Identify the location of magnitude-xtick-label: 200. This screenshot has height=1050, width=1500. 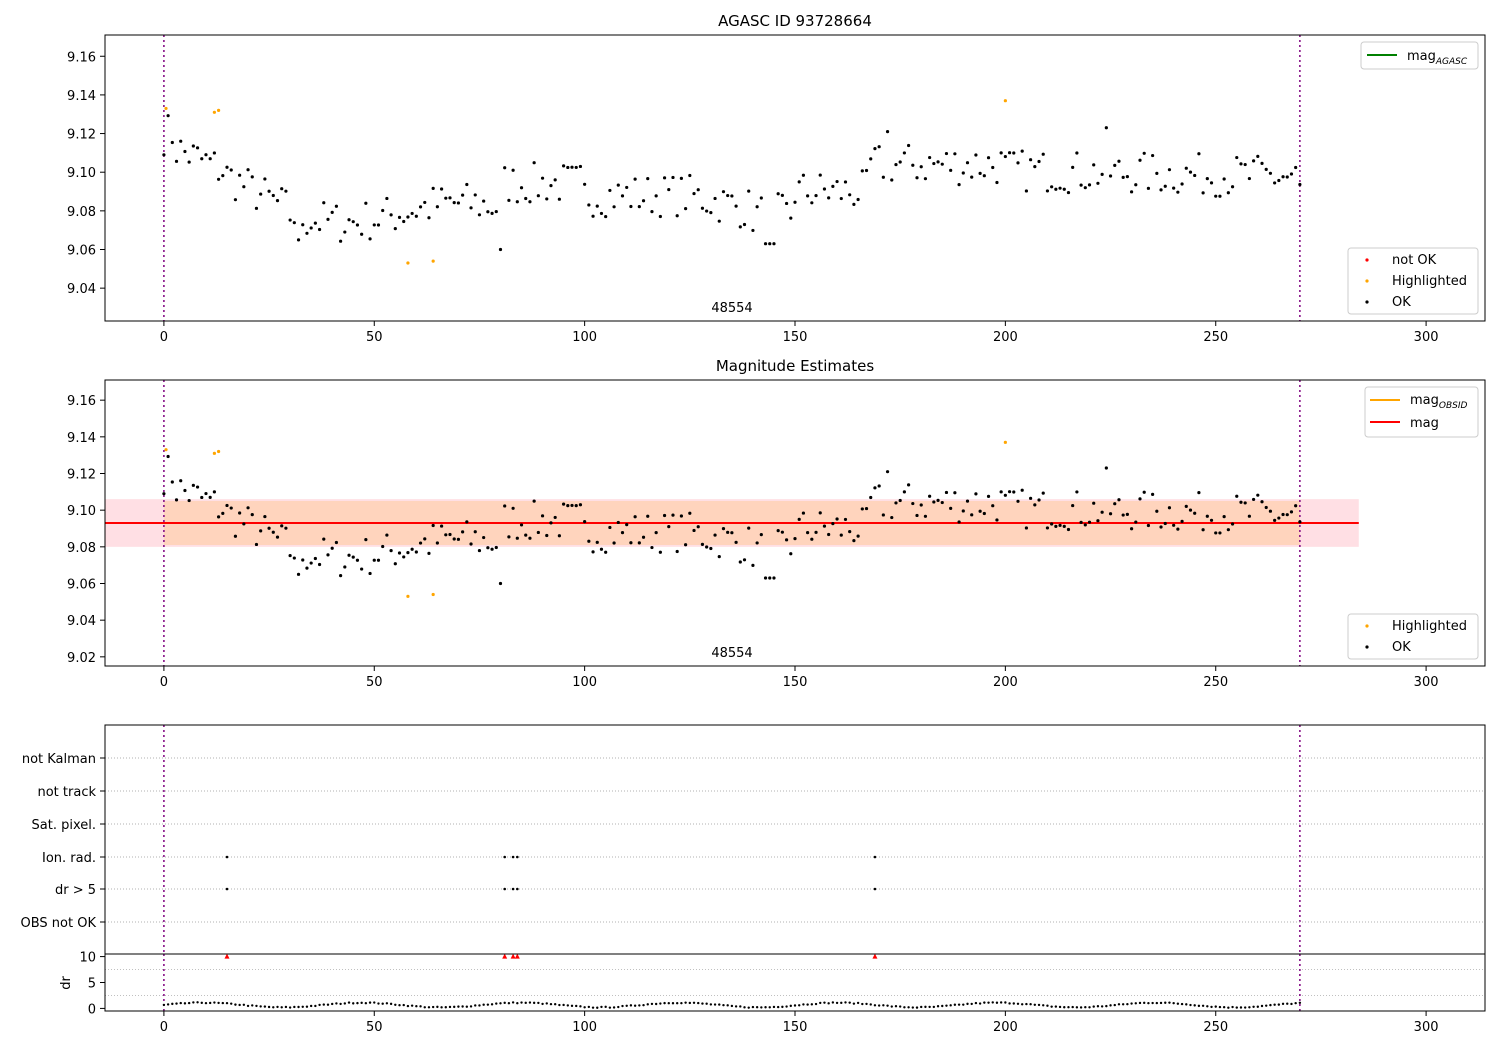
(1005, 682).